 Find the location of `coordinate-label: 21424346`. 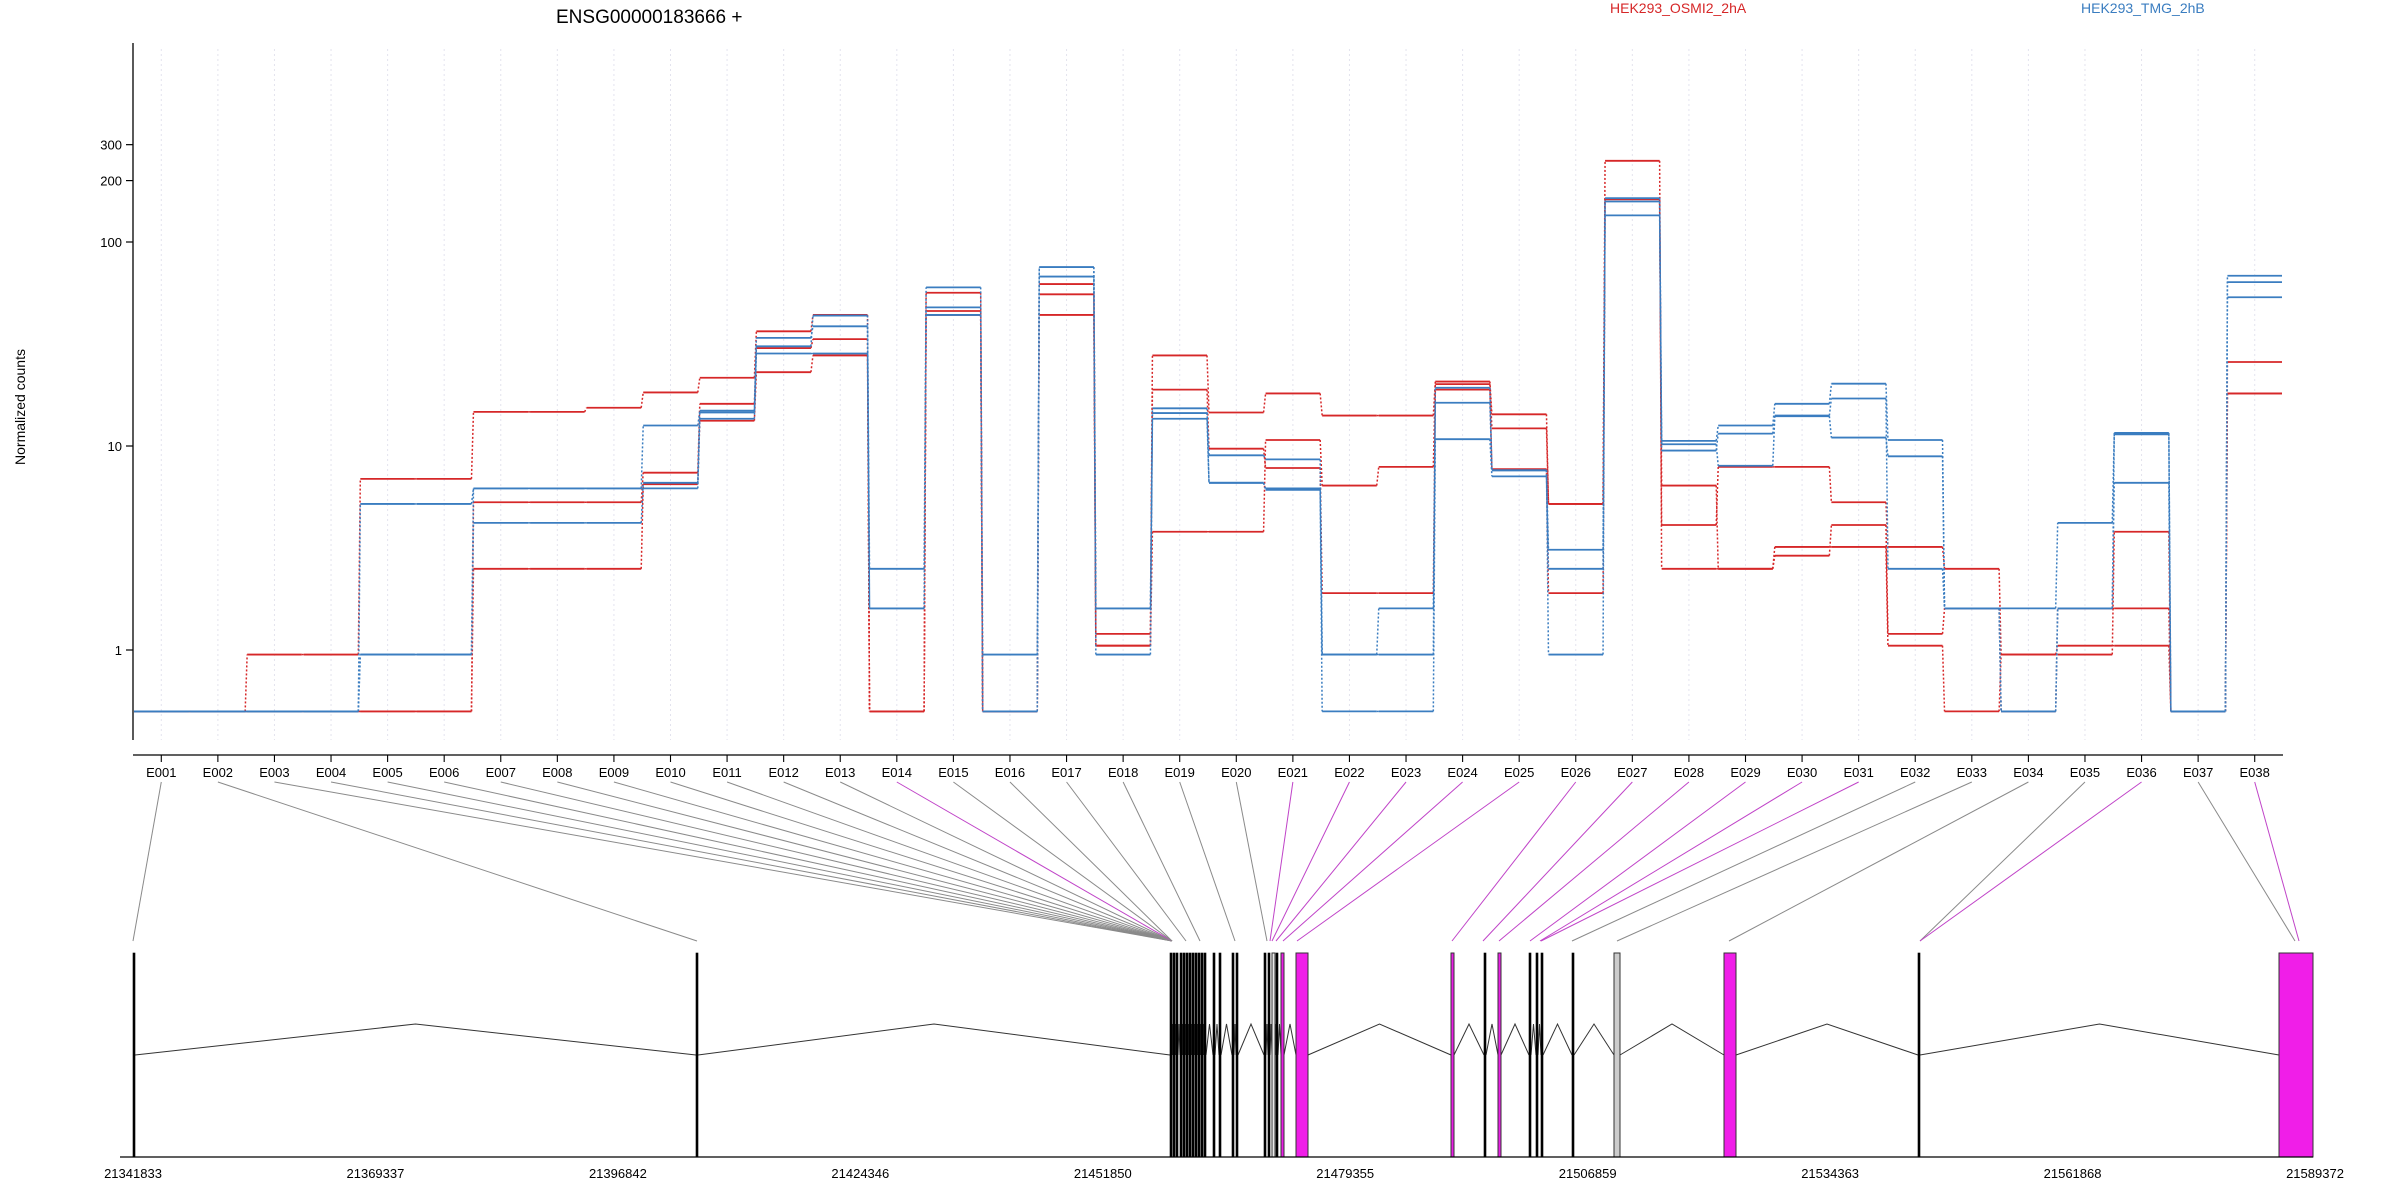

coordinate-label: 21424346 is located at coordinates (860, 1173).